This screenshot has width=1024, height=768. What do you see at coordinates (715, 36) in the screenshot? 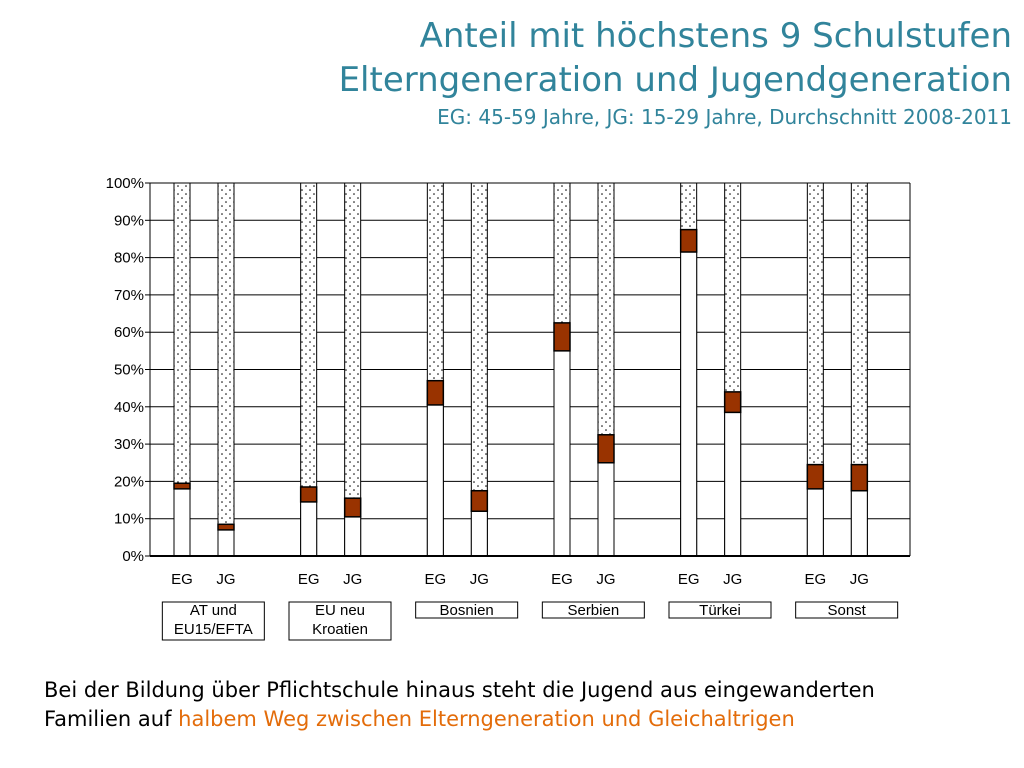
I see `chart-title: Anteil mit höchstens 9 Schulstufen` at bounding box center [715, 36].